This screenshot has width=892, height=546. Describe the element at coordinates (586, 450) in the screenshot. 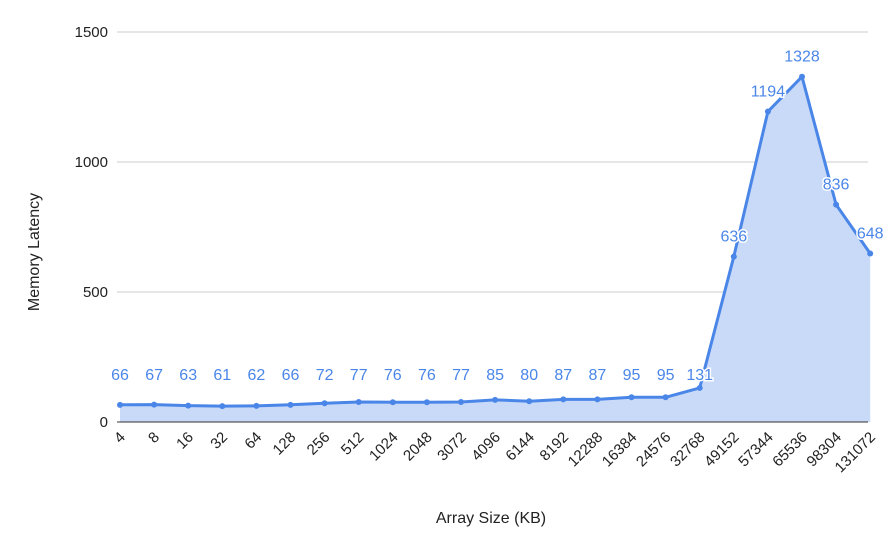

I see `x-tick-label-12288: 12288` at that location.